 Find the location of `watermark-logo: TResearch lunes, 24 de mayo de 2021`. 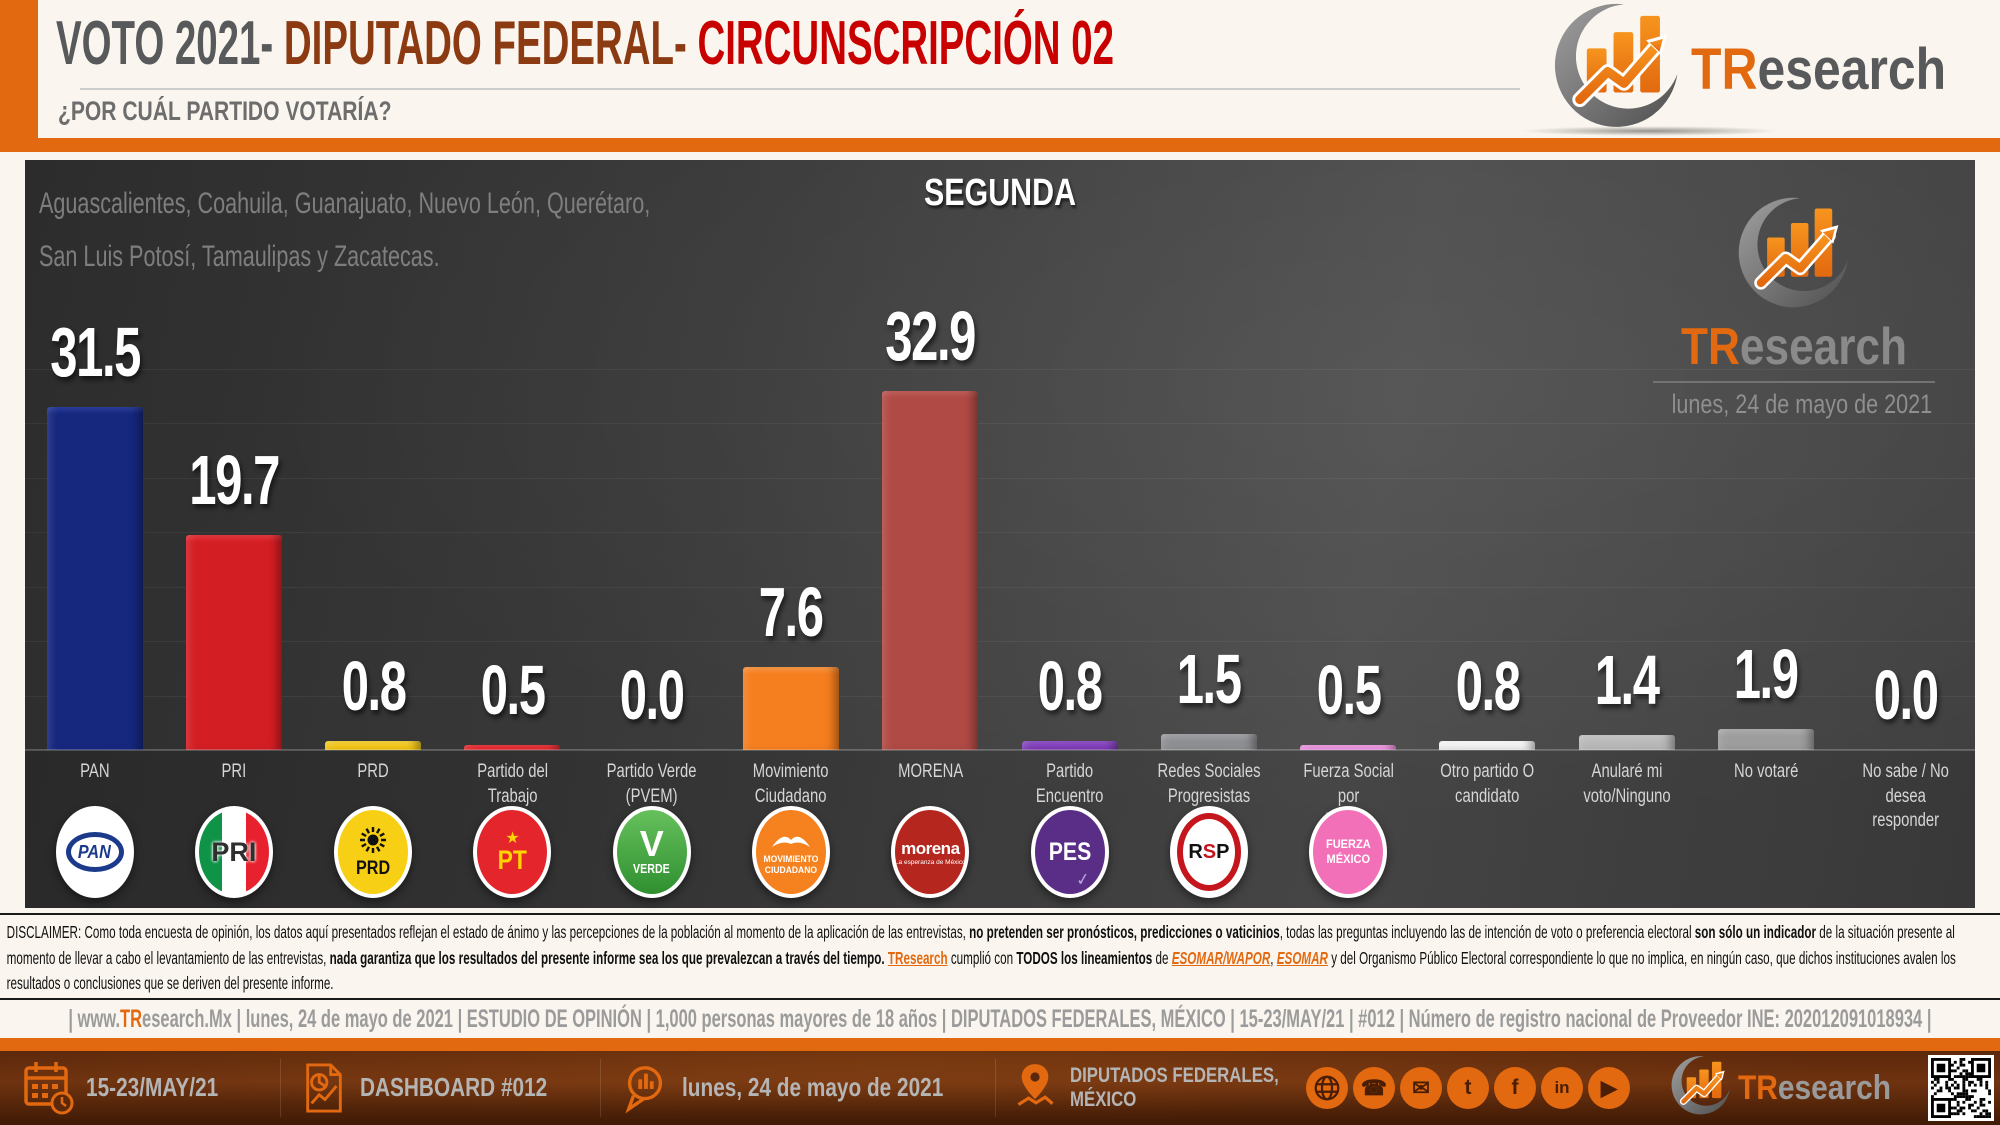

watermark-logo: TResearch lunes, 24 de mayo de 2021 is located at coordinates (1794, 308).